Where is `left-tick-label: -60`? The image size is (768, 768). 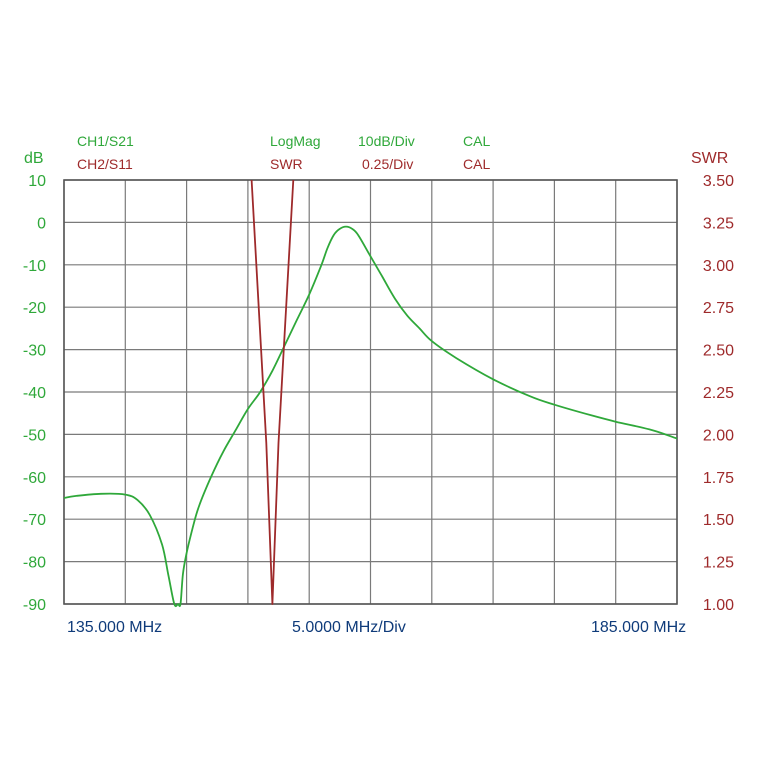
left-tick-label: -60 is located at coordinates (34, 478).